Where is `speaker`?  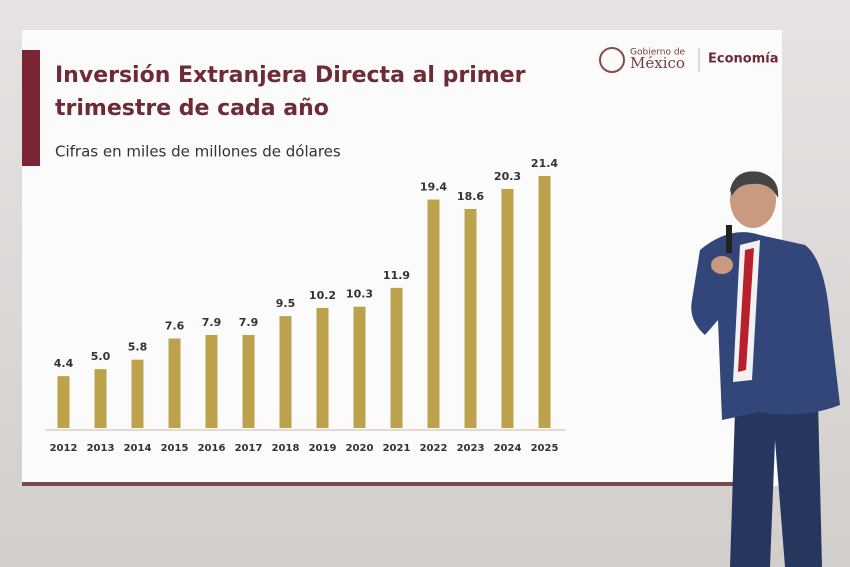 speaker is located at coordinates (765, 369).